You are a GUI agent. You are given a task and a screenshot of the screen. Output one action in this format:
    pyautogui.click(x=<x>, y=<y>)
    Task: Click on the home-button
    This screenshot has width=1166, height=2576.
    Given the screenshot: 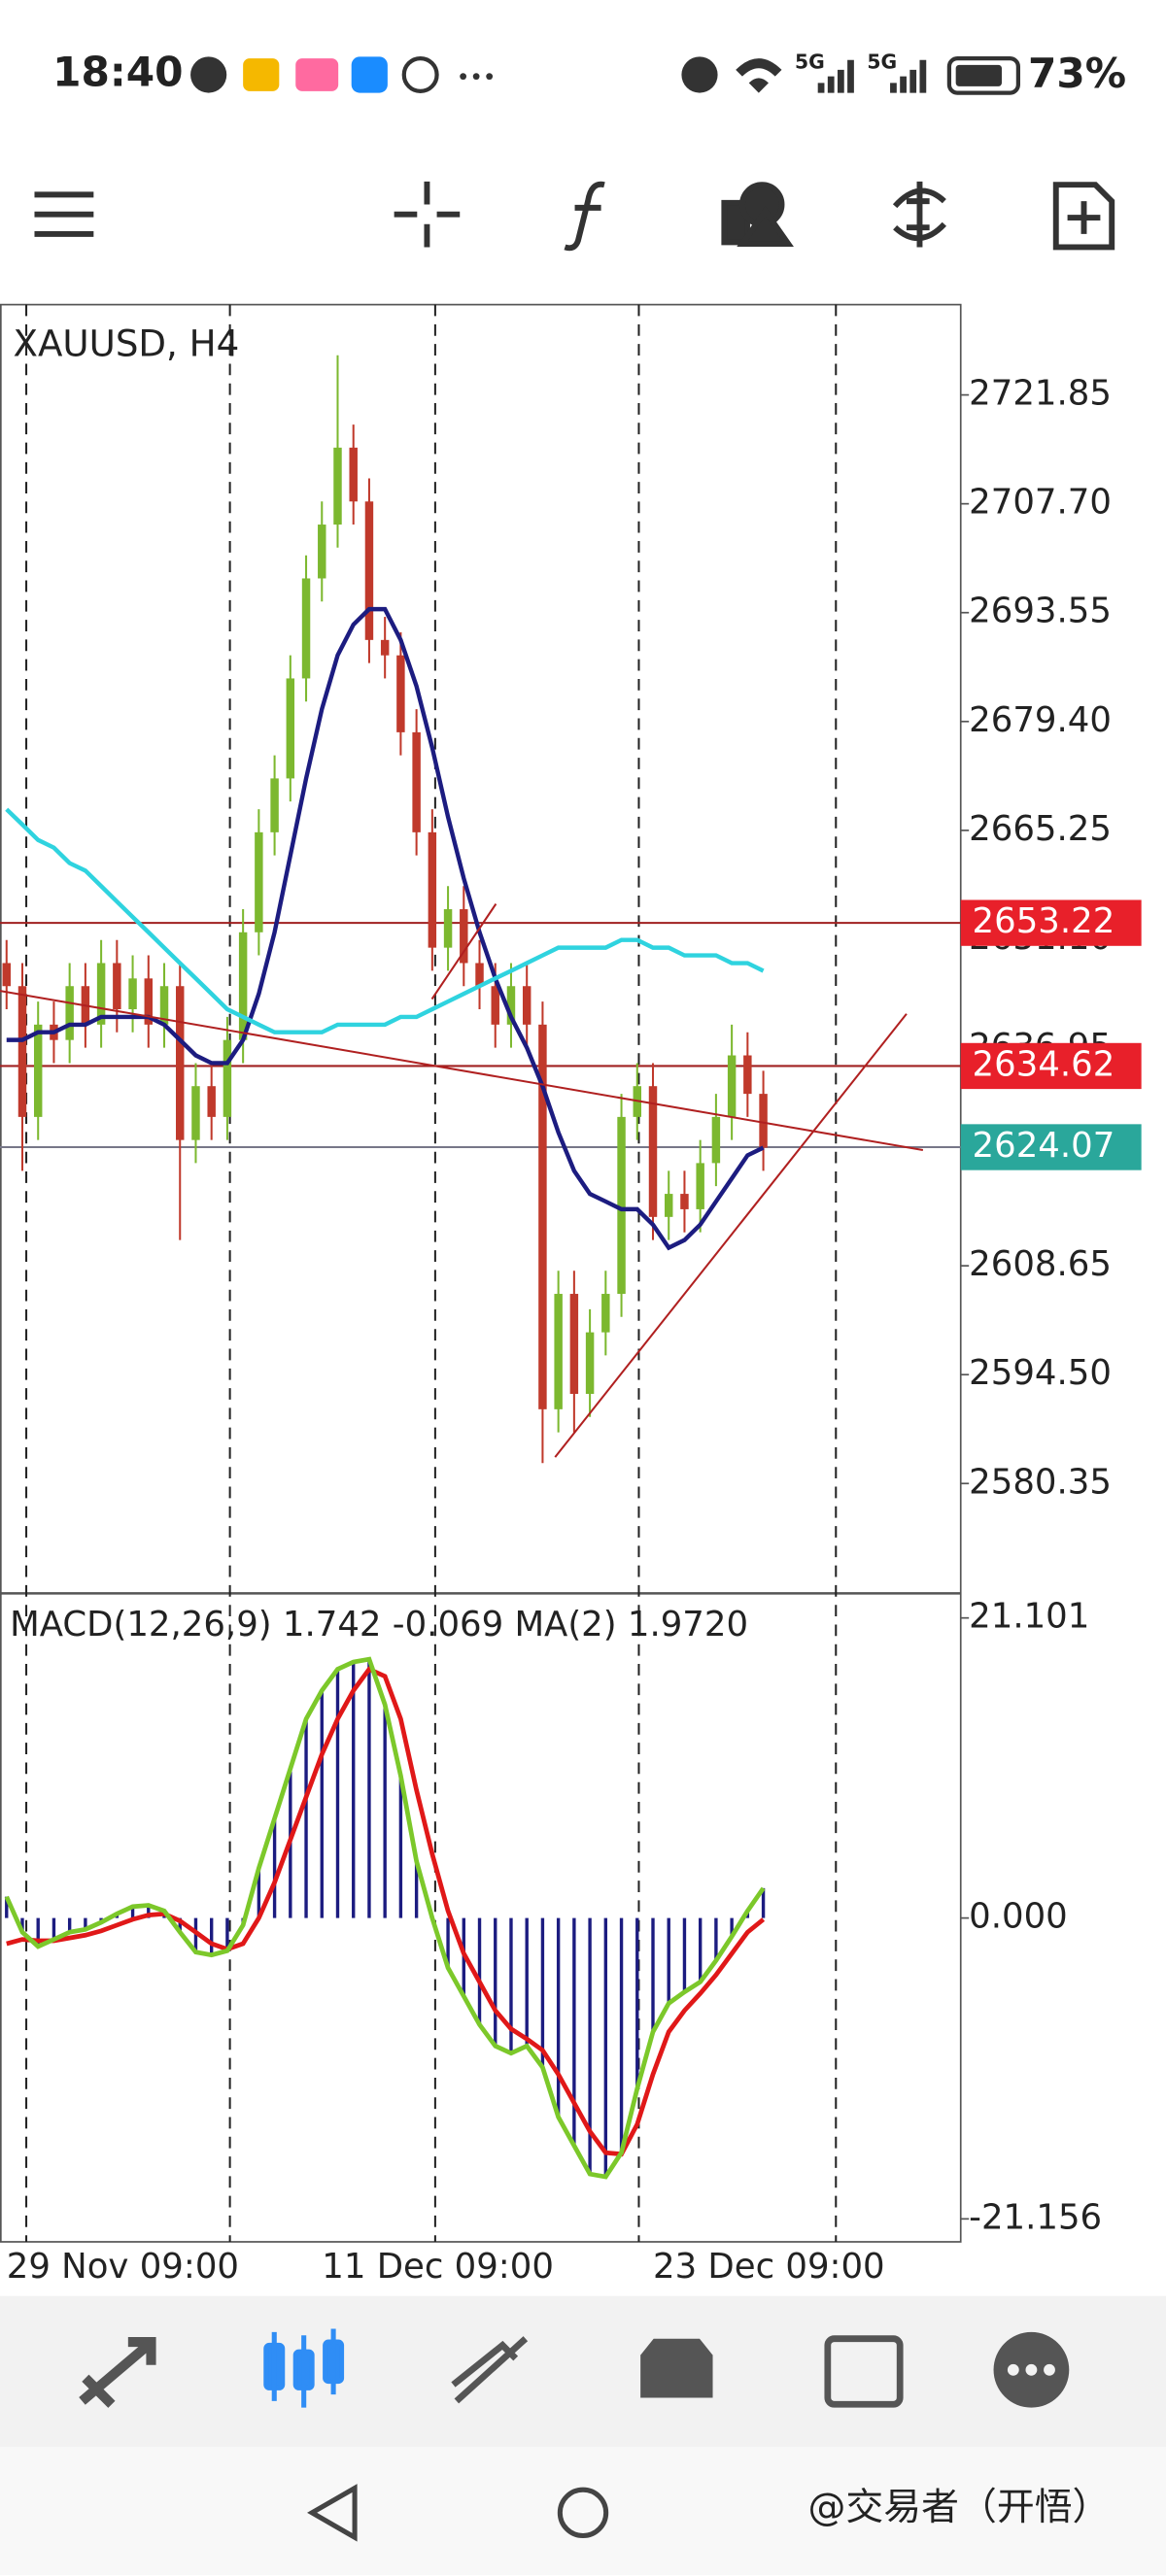 What is the action you would take?
    pyautogui.click(x=583, y=2513)
    